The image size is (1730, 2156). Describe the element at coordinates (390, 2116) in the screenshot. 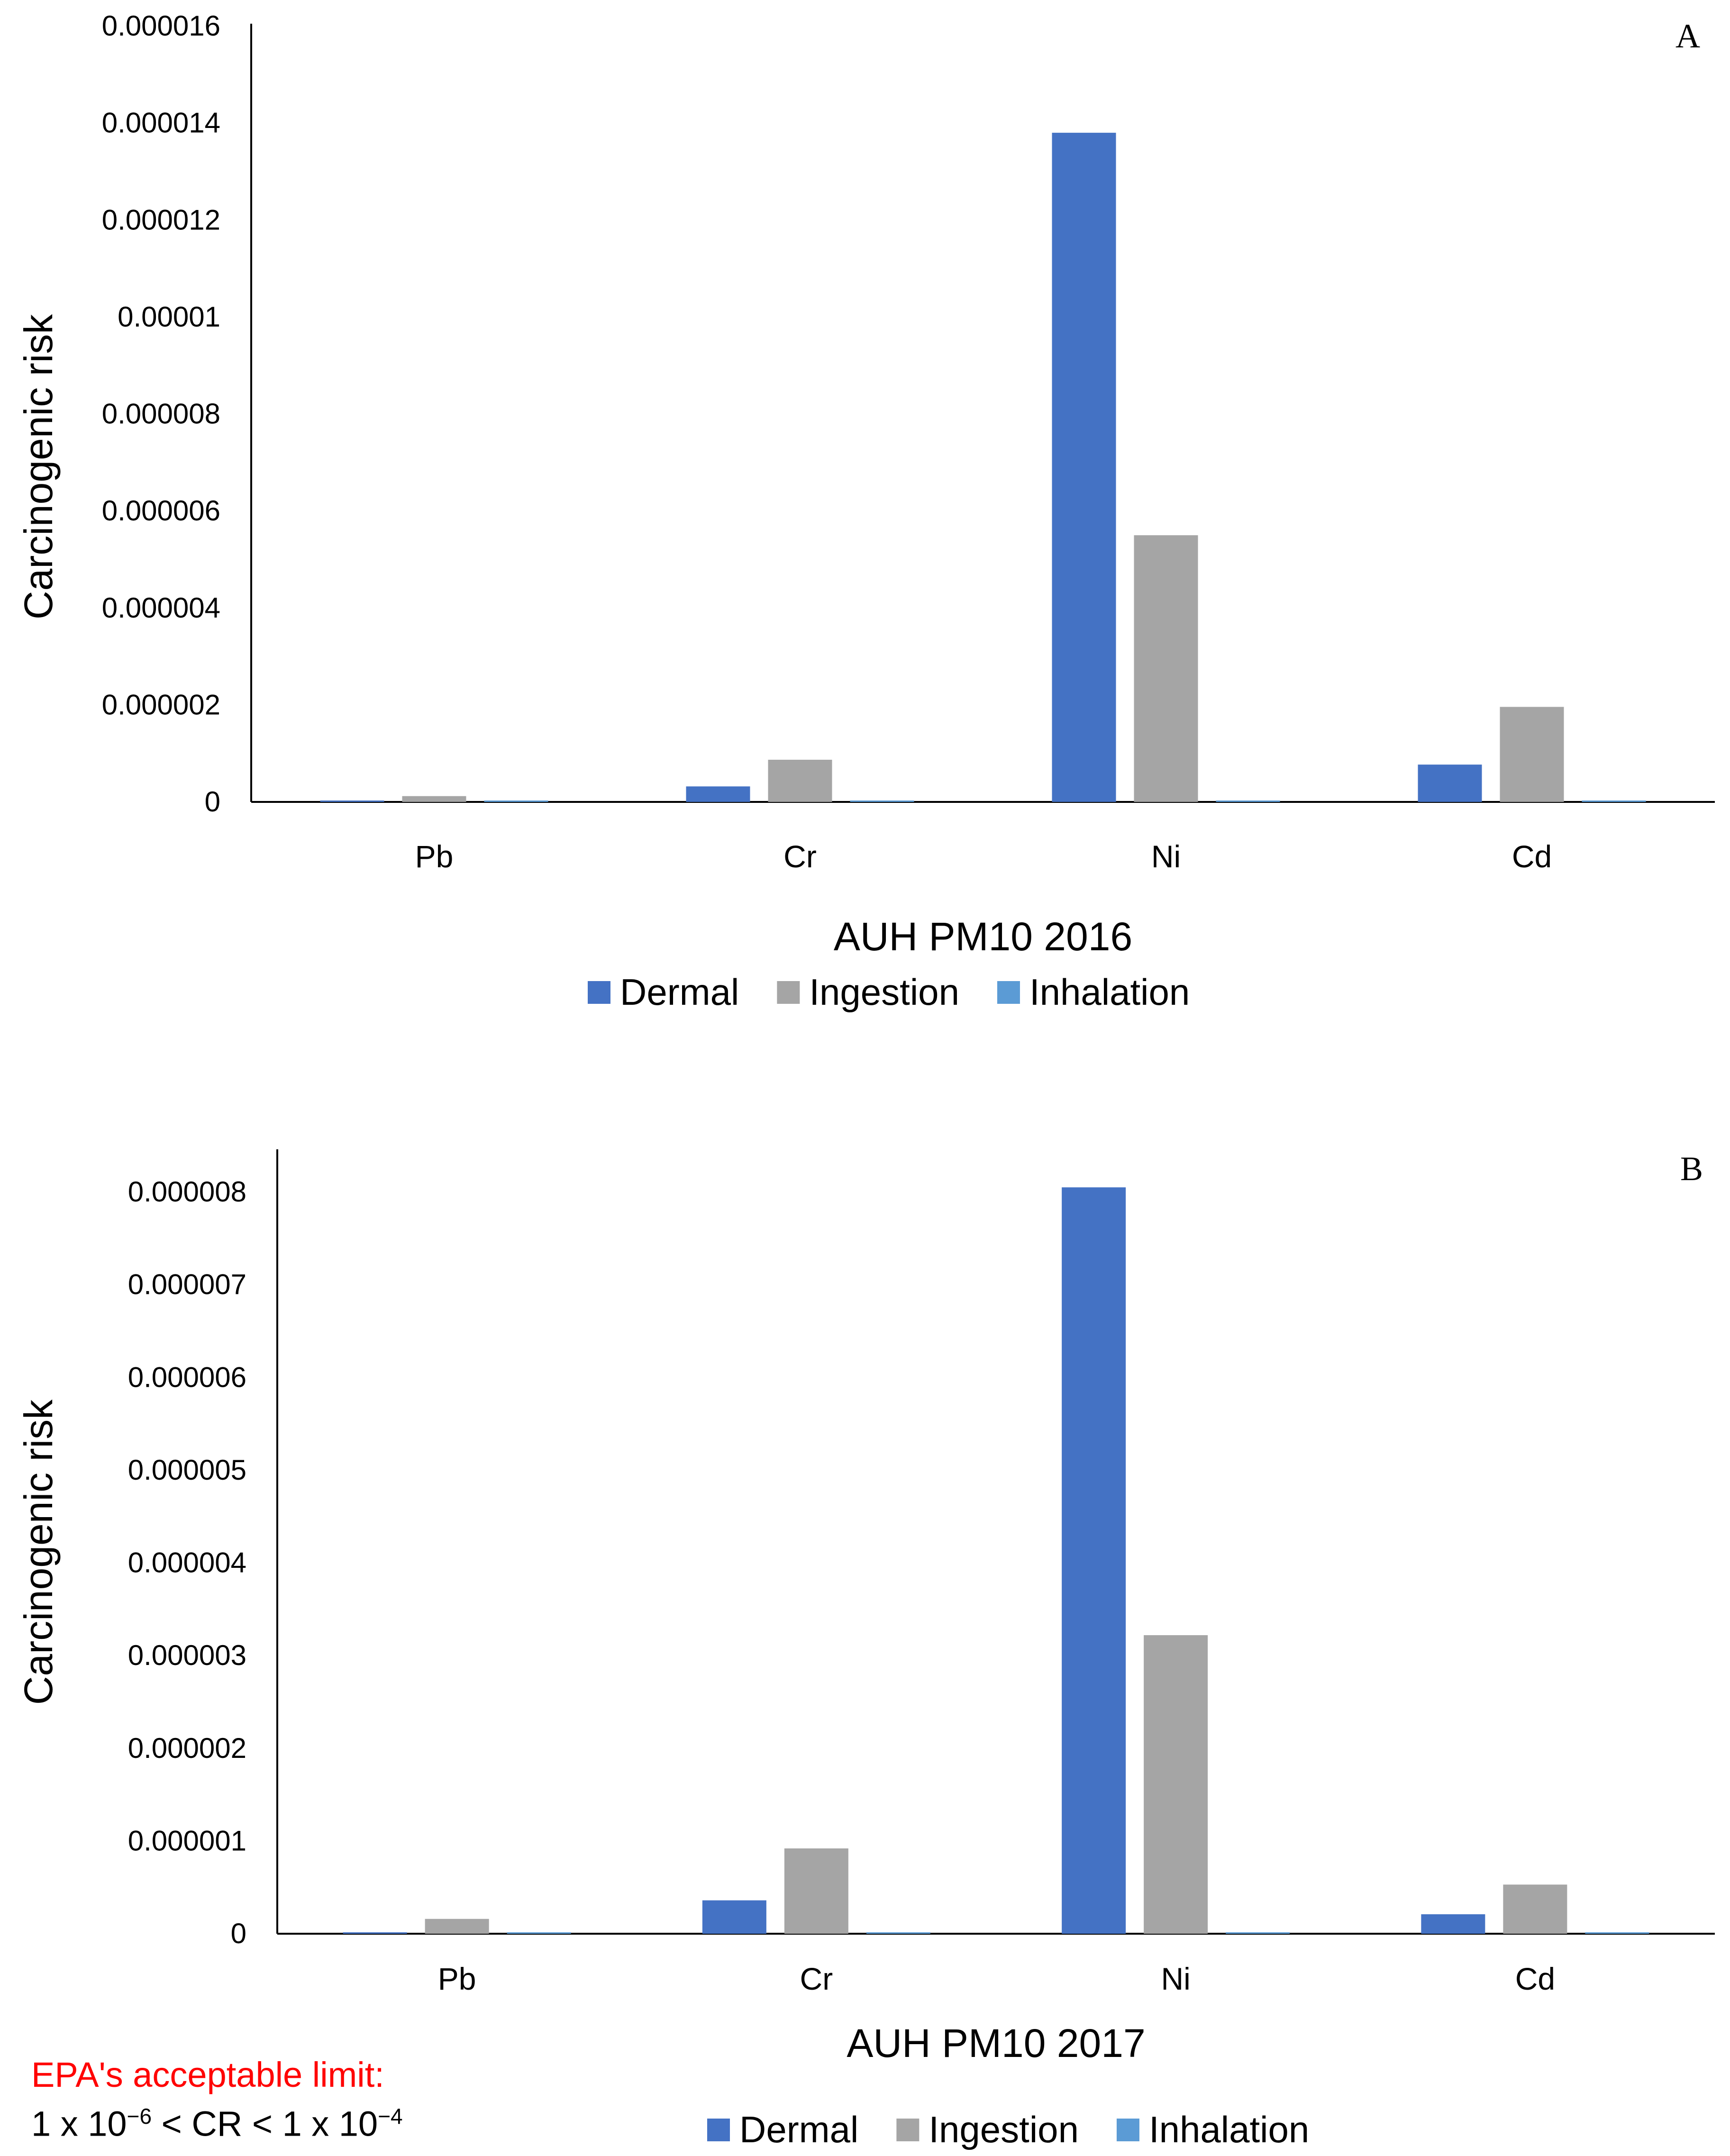

I see `epa-limit-exp2: −4` at that location.